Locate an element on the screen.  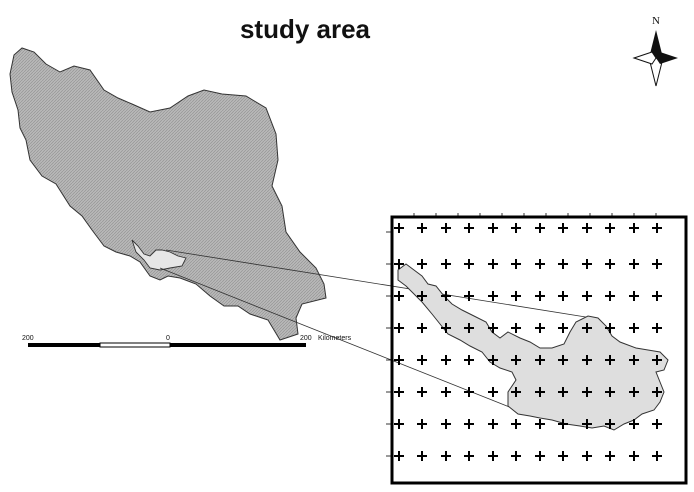
scale-right-label: 200 is located at coordinates (306, 338).